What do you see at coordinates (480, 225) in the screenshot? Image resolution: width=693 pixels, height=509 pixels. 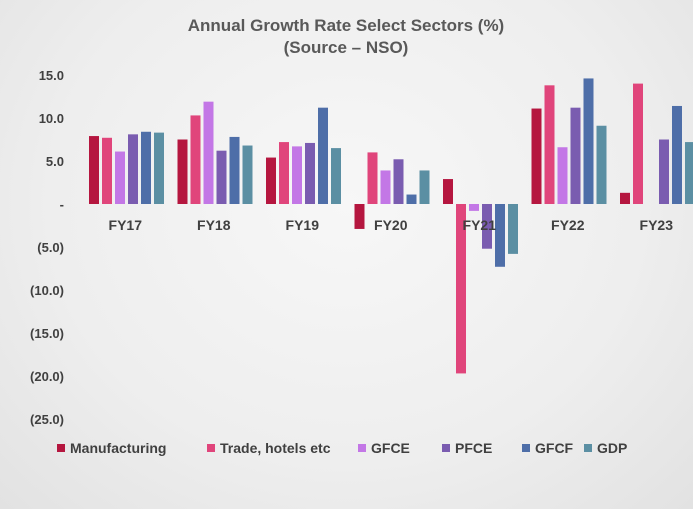 I see `x-category-label: FY21` at bounding box center [480, 225].